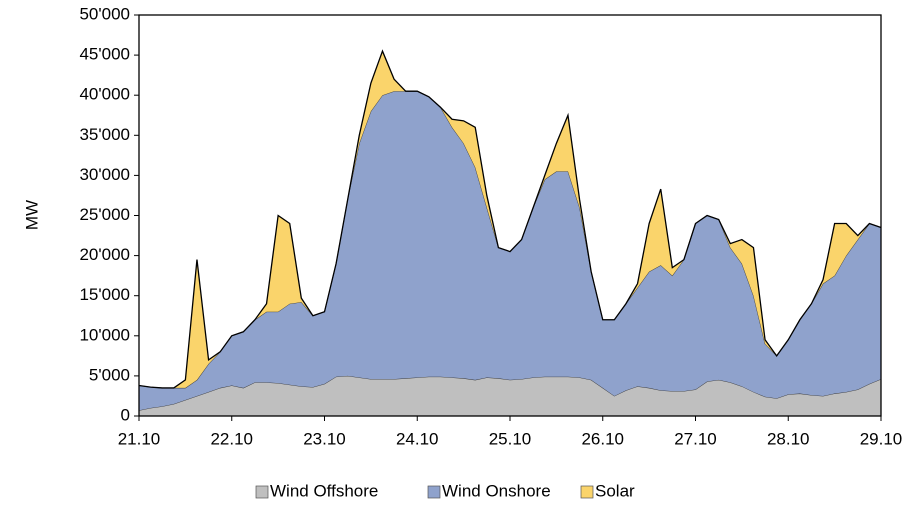 This screenshot has height=505, width=921. I want to click on x-tick-label: 22.10, so click(231, 438).